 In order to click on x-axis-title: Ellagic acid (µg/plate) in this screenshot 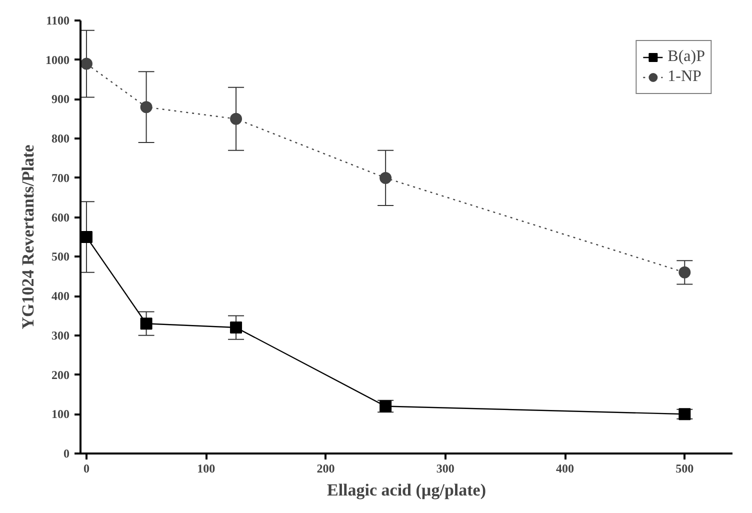, I will do `click(406, 490)`.